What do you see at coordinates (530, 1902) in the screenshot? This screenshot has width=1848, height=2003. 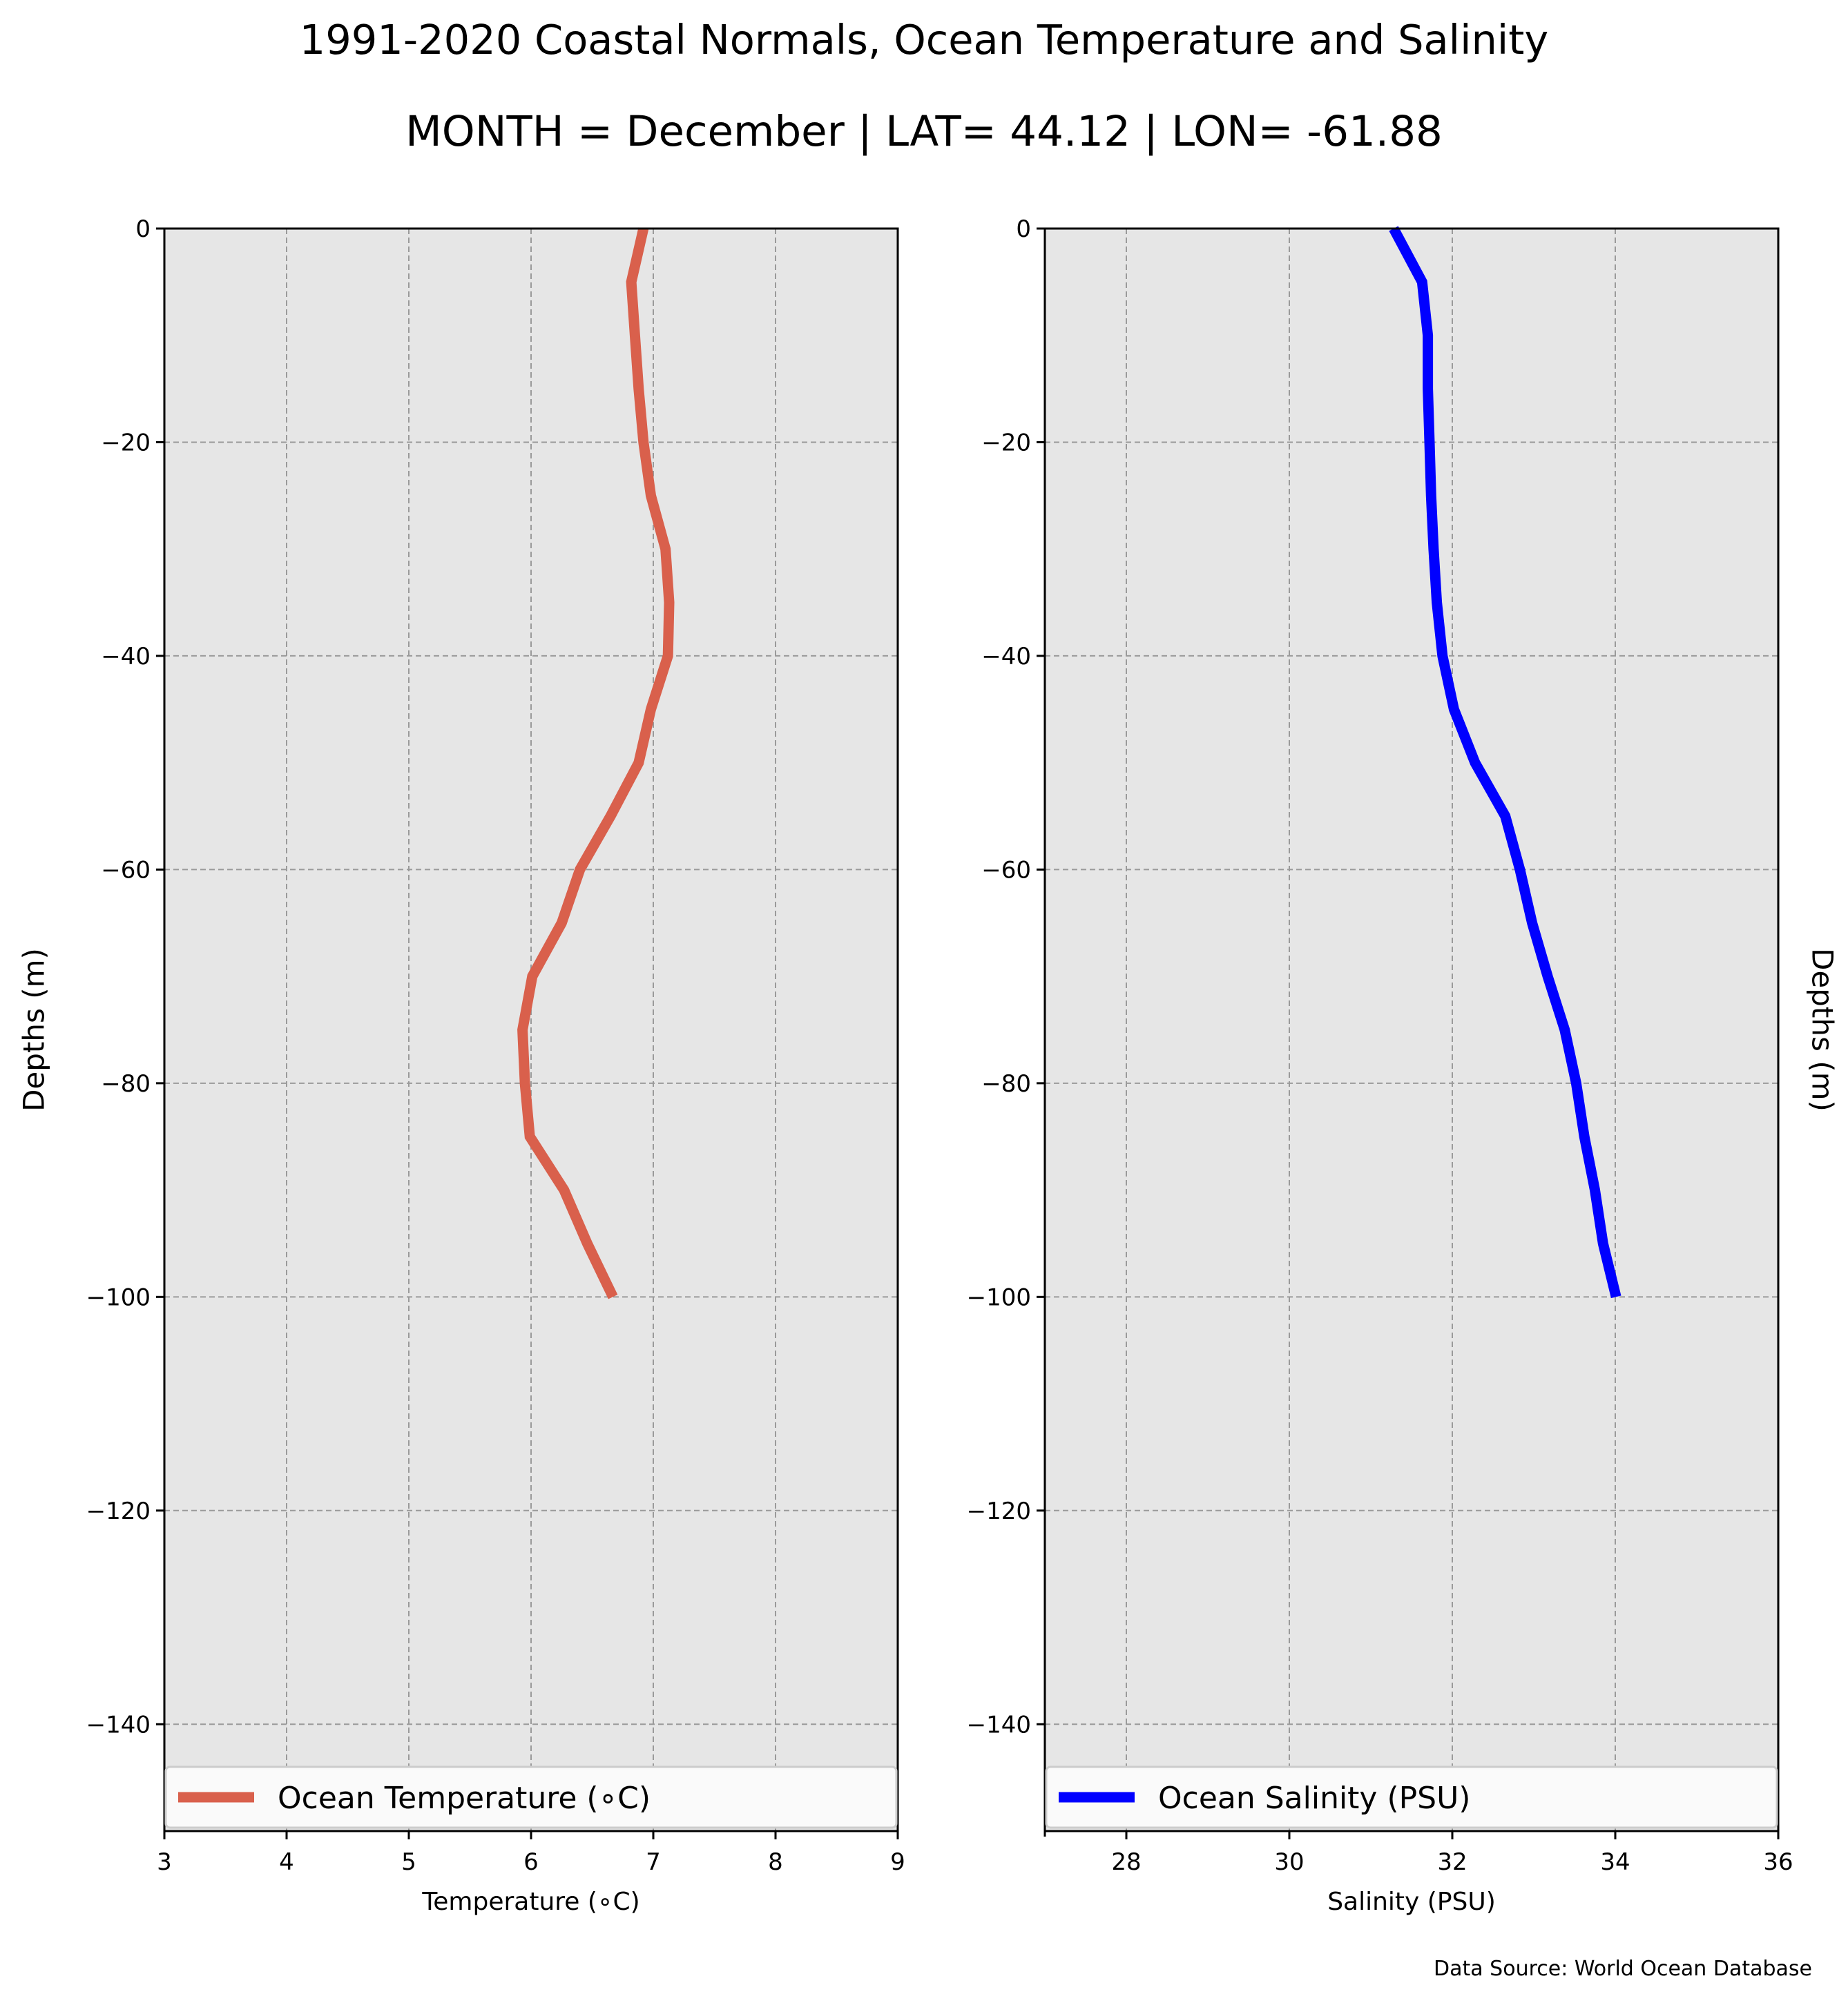 I see `x-axis-label: Temperature (∘C)` at bounding box center [530, 1902].